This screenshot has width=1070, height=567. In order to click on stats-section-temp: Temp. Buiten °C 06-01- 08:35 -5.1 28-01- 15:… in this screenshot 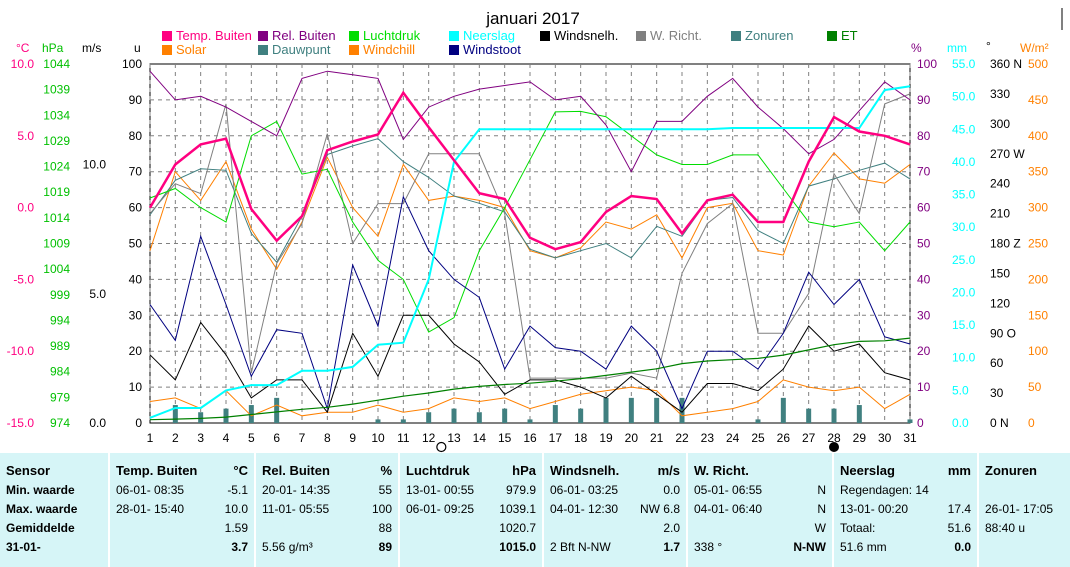, I will do `click(182, 510)`.